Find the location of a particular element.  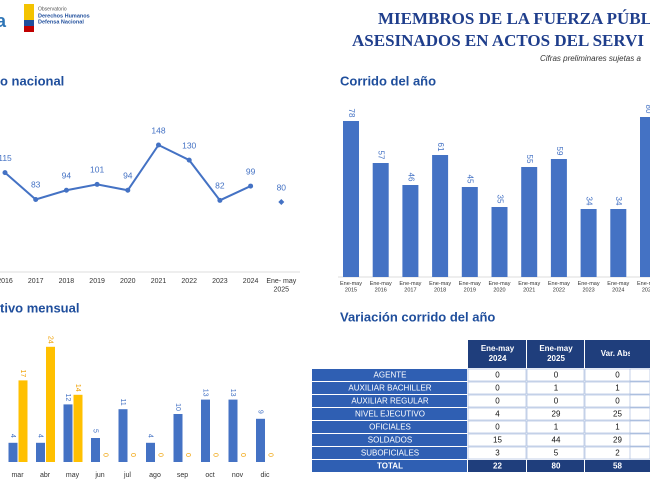

cell-text: TOTAL is located at coordinates (390, 466).